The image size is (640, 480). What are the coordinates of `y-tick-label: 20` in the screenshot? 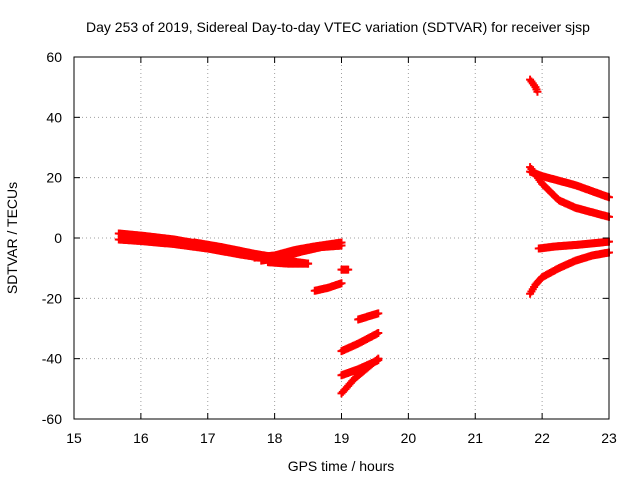 It's located at (54, 178).